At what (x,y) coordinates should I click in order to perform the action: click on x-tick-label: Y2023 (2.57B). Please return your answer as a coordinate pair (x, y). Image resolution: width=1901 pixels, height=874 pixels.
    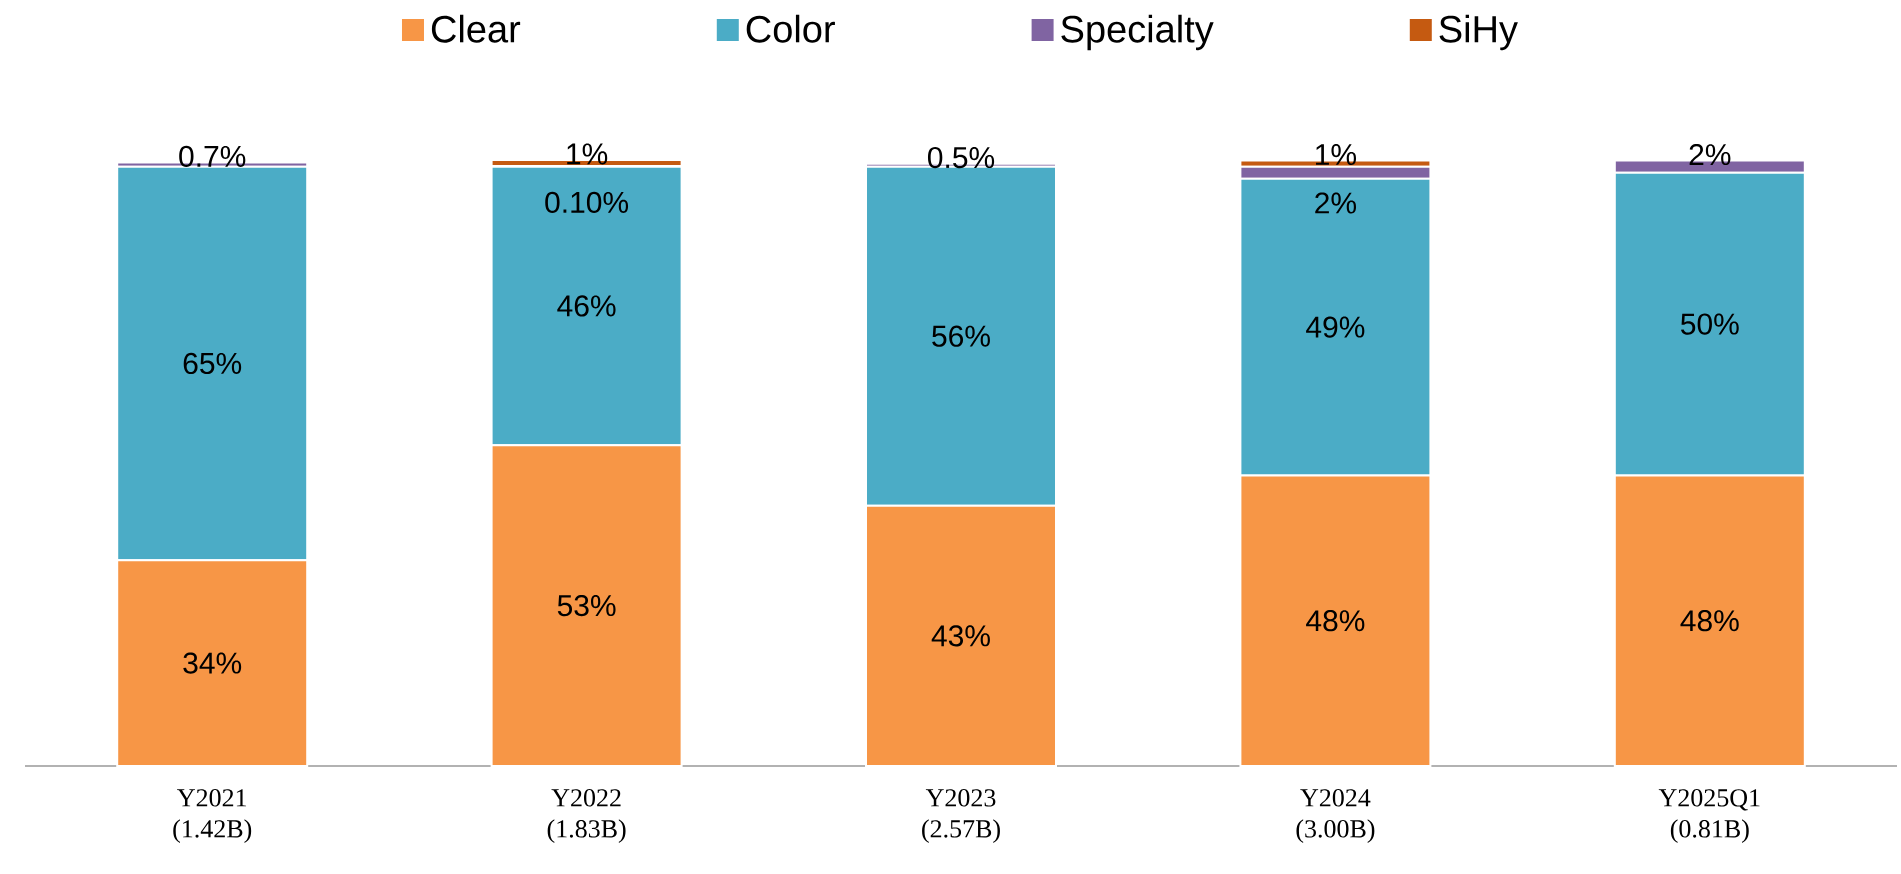
    Looking at the image, I should click on (961, 816).